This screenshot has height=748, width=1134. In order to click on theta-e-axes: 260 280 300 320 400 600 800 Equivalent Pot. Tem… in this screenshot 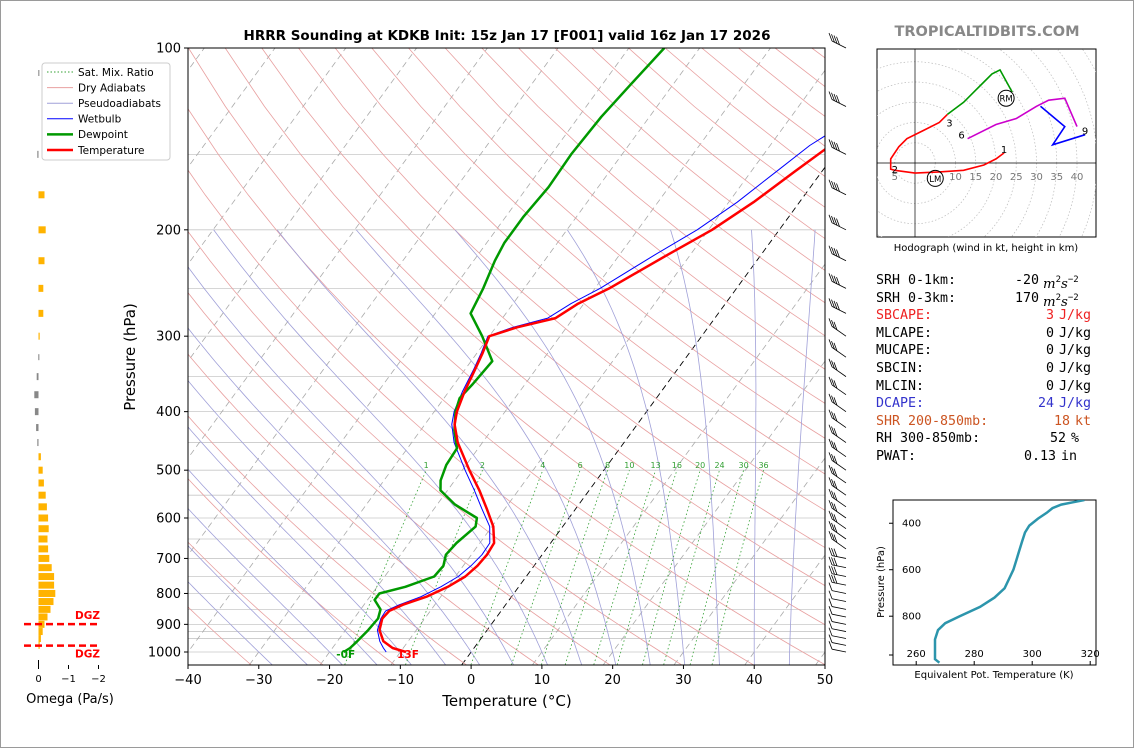, I will do `click(988, 600)`.